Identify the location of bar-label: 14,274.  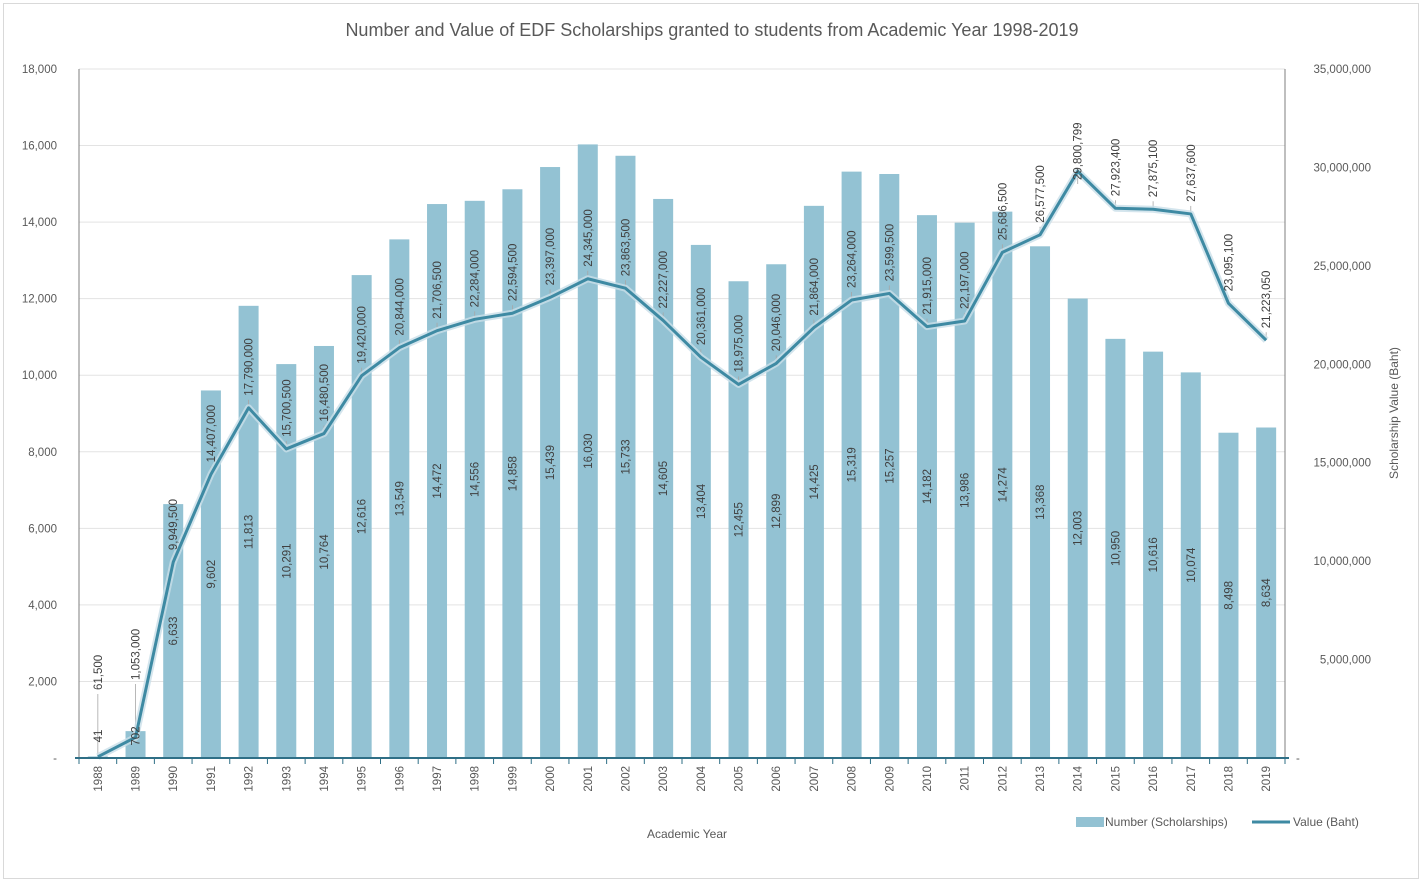
(1003, 485).